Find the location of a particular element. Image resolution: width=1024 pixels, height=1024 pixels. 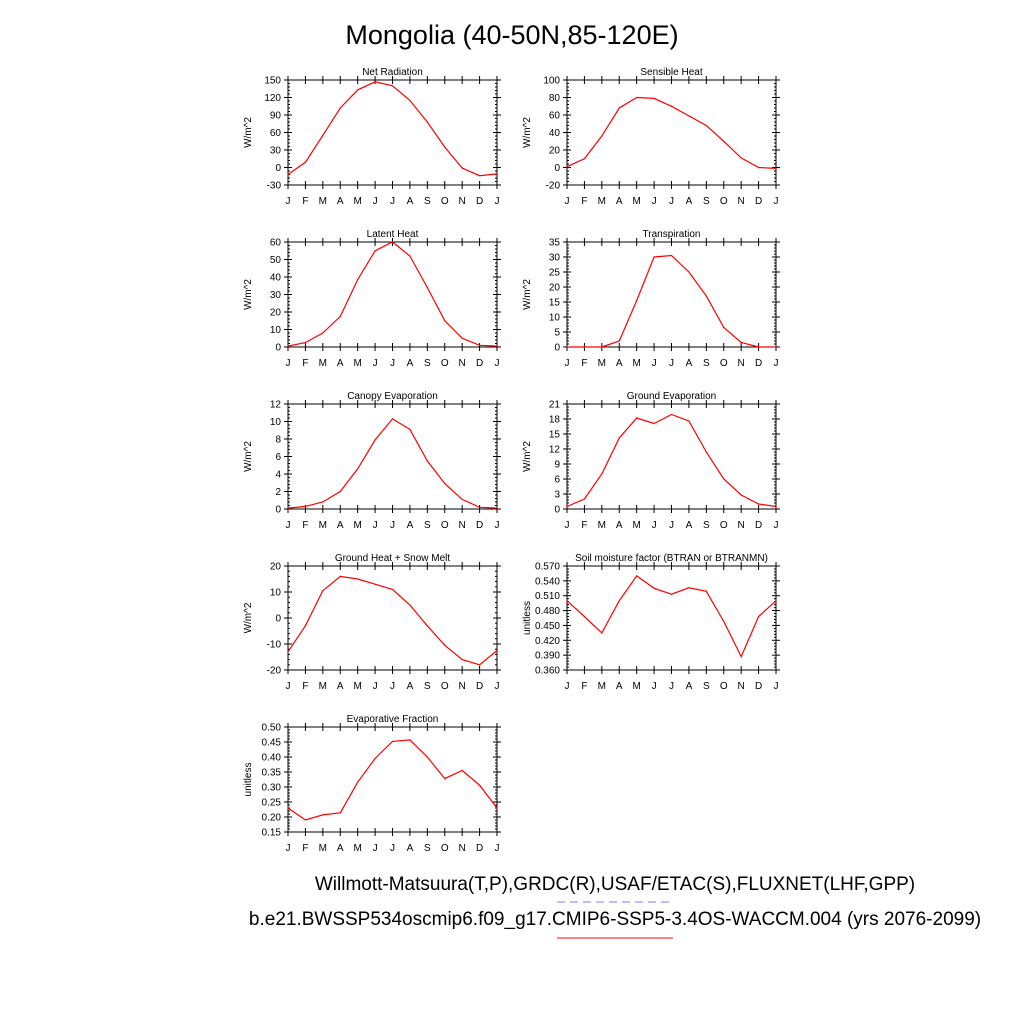

y-tick-label: 35 is located at coordinates (555, 243).